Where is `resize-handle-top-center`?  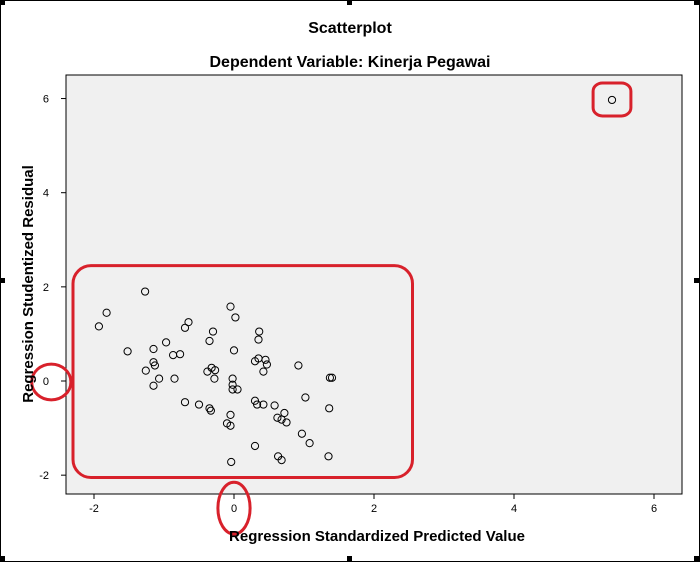 resize-handle-top-center is located at coordinates (349, 2).